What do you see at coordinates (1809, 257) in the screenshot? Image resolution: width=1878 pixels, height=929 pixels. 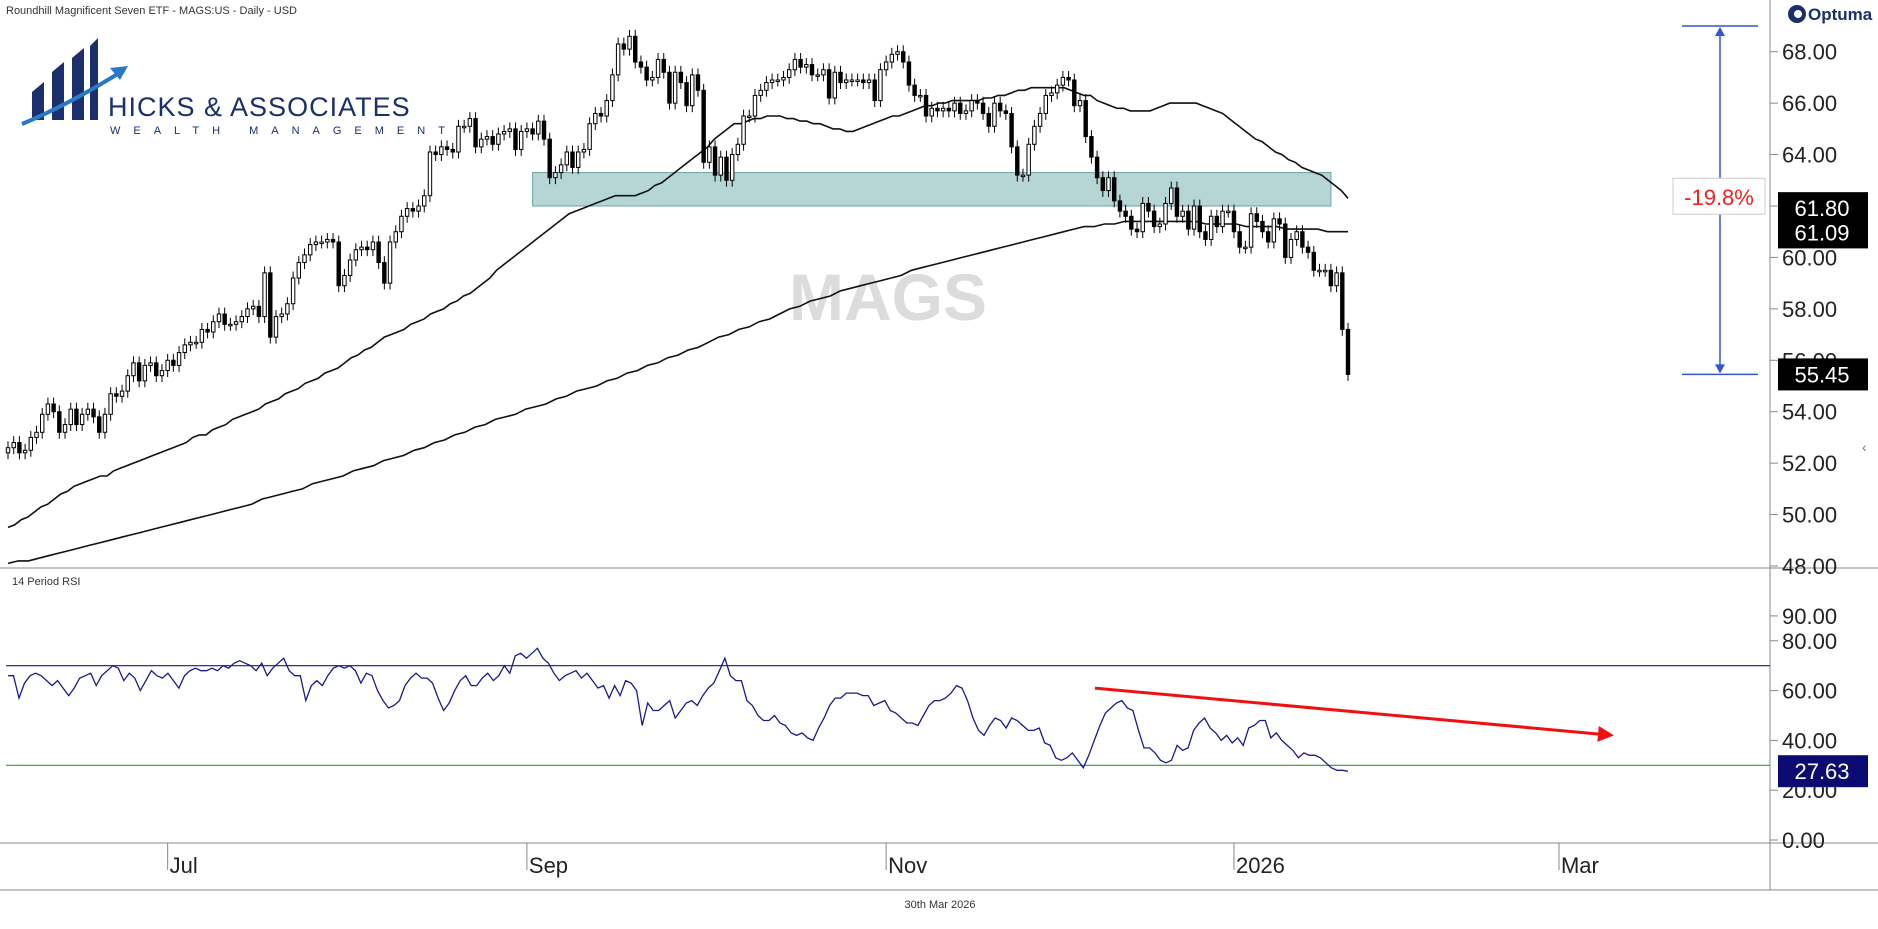 I see `price-tick-label: 60.00` at bounding box center [1809, 257].